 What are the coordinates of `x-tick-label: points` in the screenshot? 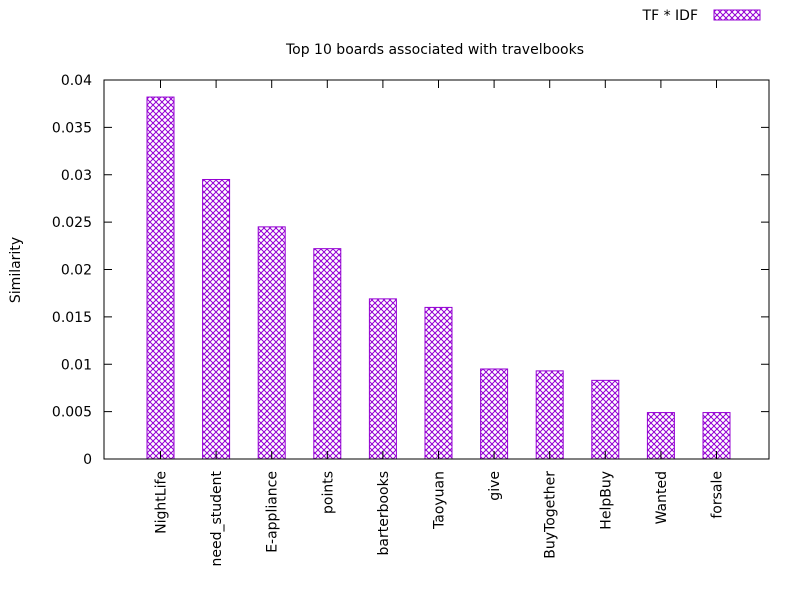 It's located at (328, 492).